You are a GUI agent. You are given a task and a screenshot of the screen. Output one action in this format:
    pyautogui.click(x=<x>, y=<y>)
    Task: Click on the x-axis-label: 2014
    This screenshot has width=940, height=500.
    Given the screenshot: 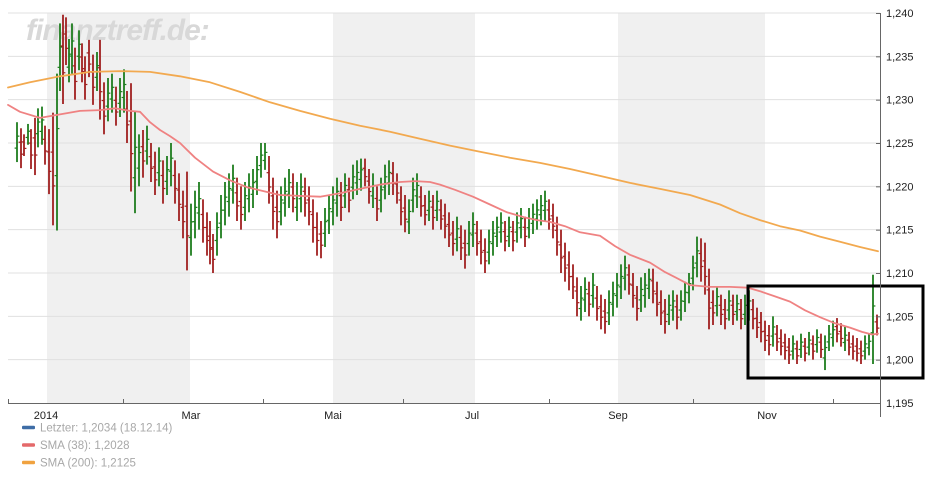 What is the action you would take?
    pyautogui.click(x=46, y=416)
    